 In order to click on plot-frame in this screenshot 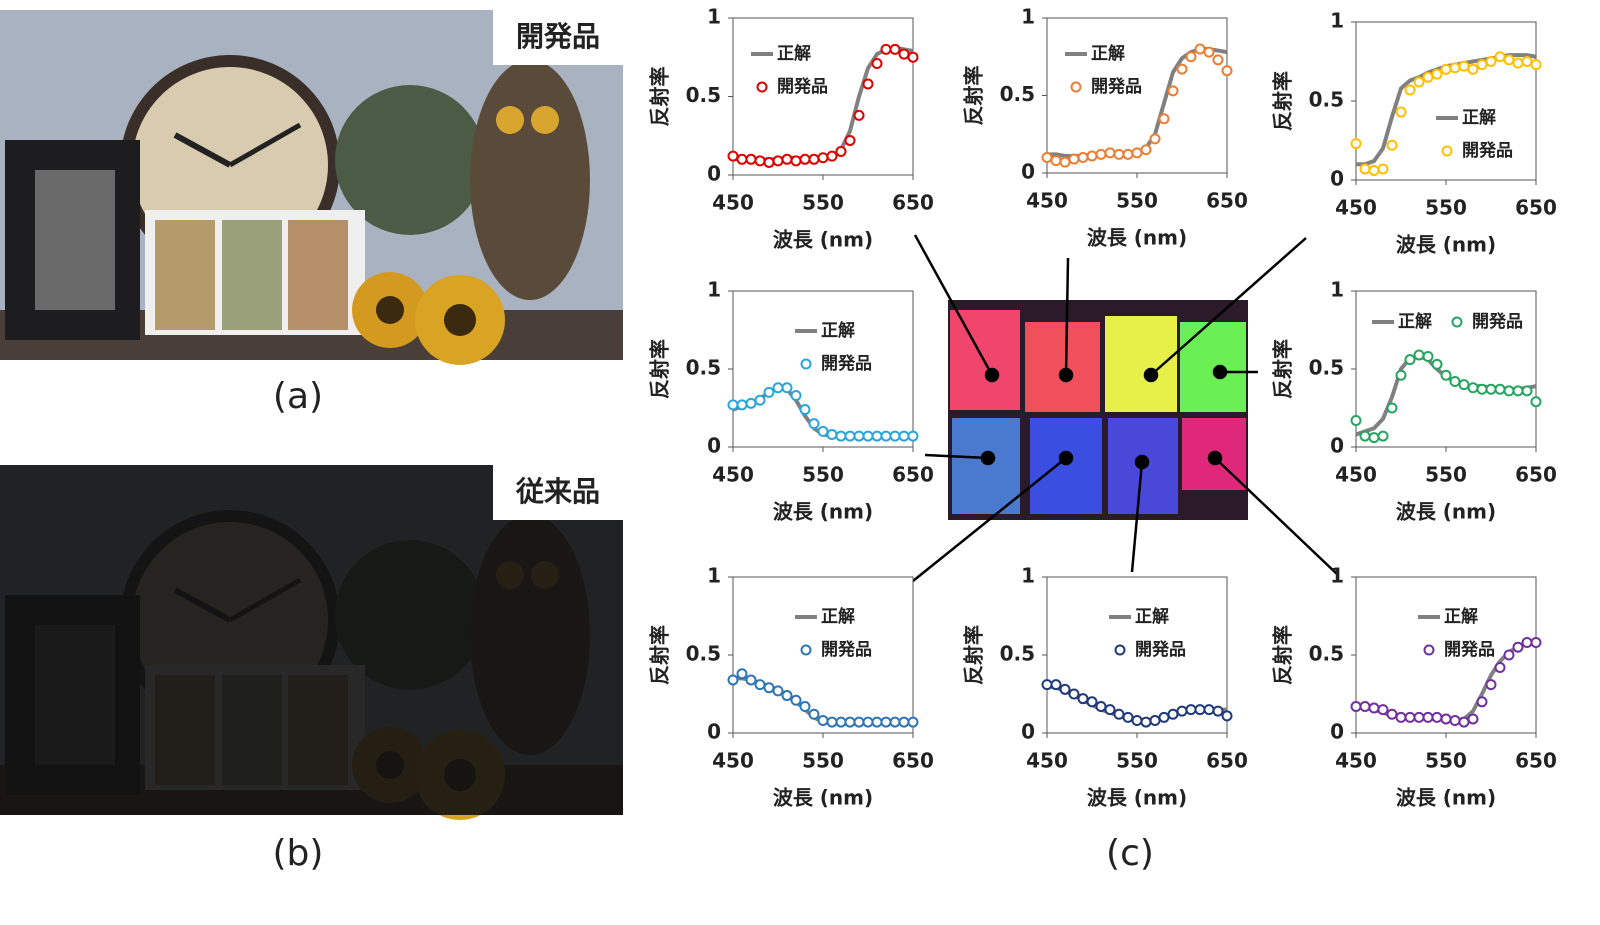, I will do `click(823, 369)`.